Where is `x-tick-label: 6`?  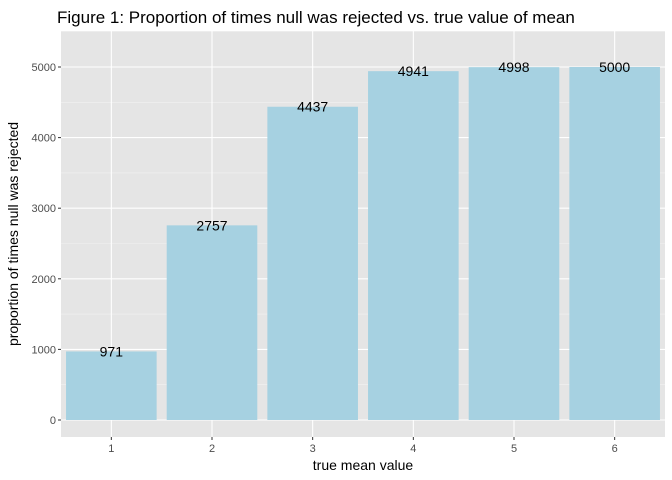
x-tick-label: 6 is located at coordinates (615, 449).